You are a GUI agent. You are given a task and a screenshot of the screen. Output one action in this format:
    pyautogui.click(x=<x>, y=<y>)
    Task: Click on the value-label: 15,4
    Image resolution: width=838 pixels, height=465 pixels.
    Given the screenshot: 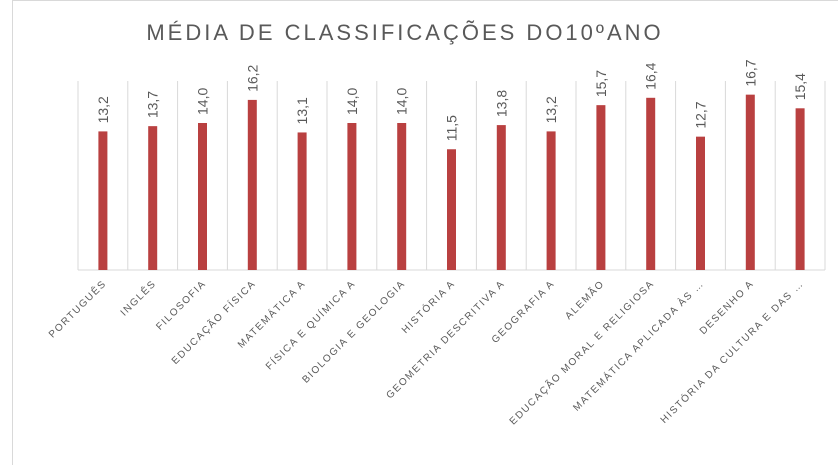 What is the action you would take?
    pyautogui.click(x=800, y=86)
    